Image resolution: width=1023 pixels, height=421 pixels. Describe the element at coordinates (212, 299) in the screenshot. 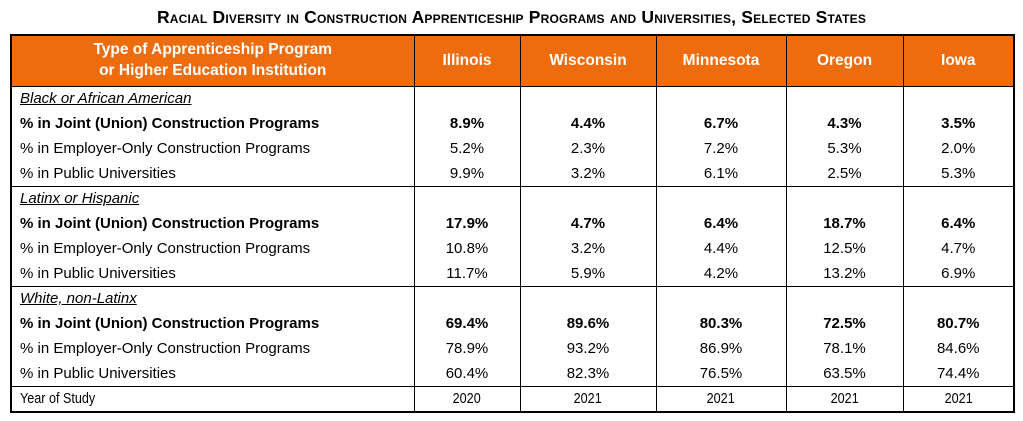

I see `section-label: White, non-Latinx` at that location.